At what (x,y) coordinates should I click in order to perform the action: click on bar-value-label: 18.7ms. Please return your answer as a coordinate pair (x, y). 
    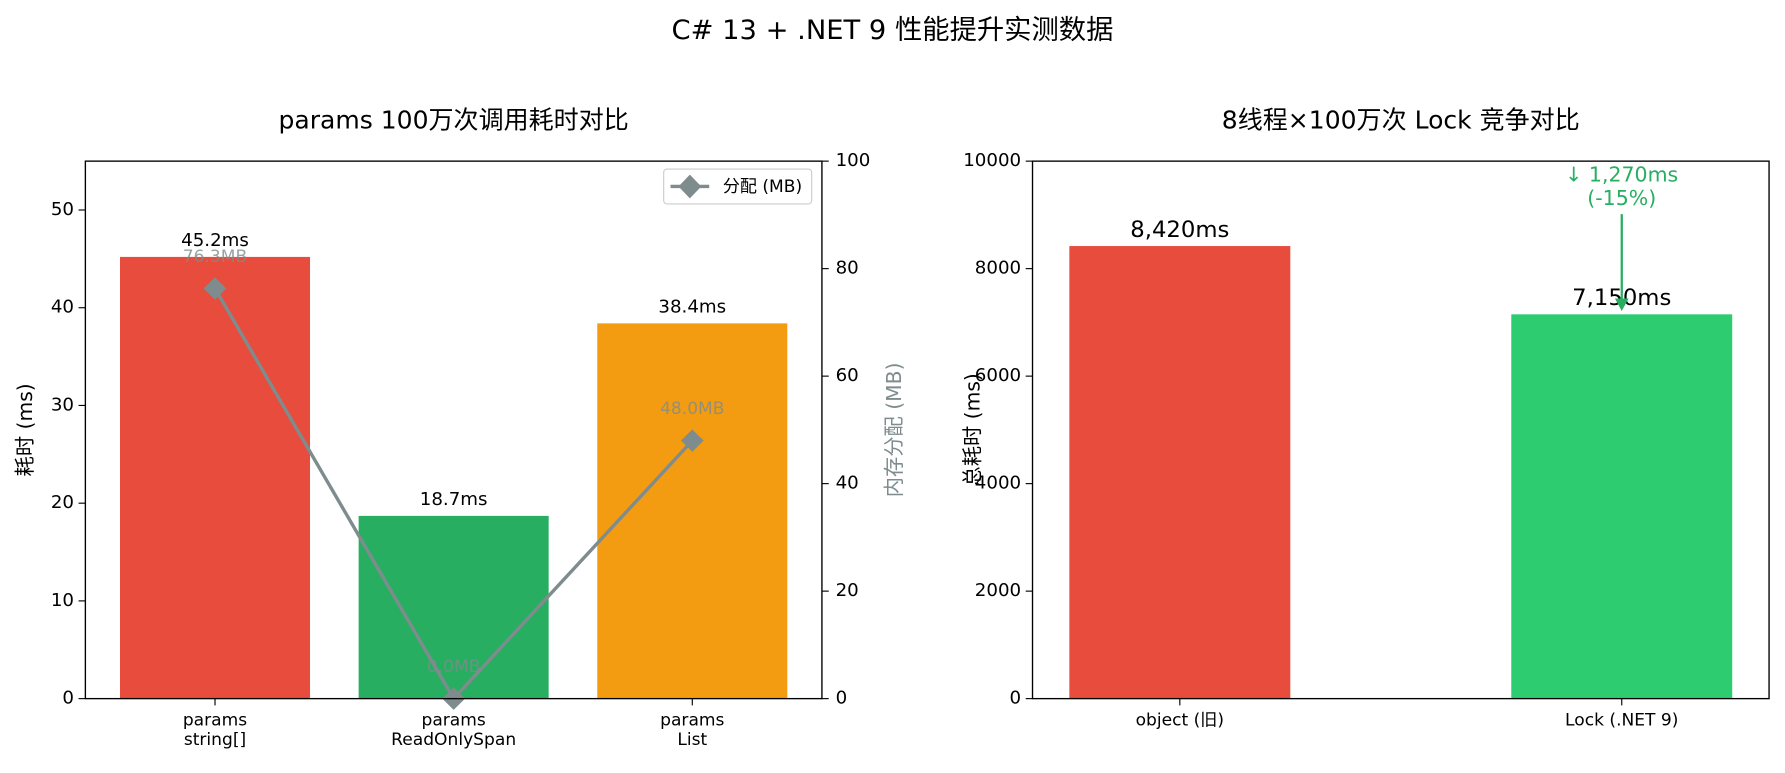
    Looking at the image, I should click on (454, 499).